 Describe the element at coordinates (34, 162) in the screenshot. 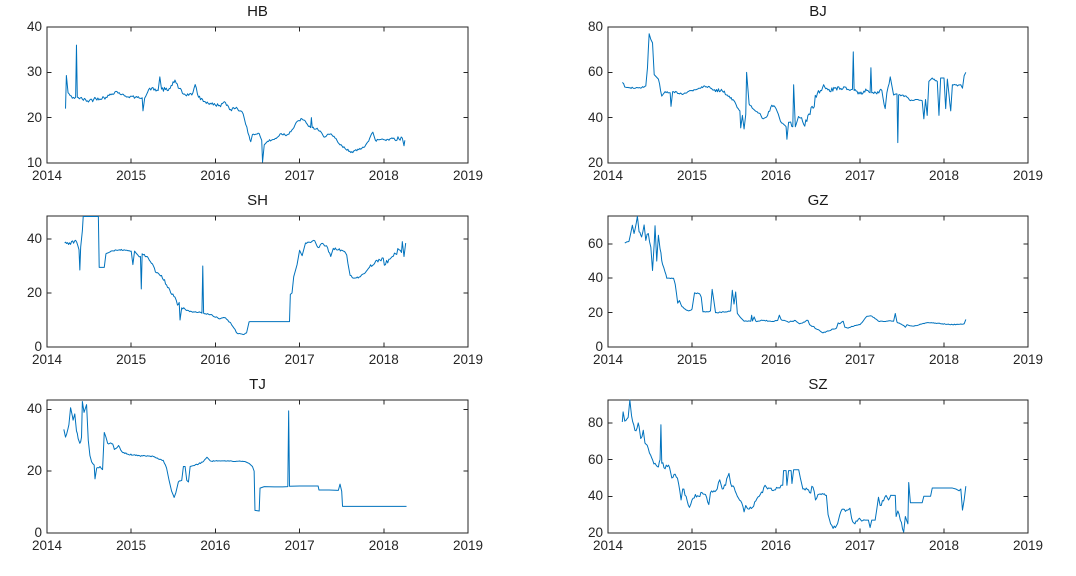

I see `y-tick-label: 10` at that location.